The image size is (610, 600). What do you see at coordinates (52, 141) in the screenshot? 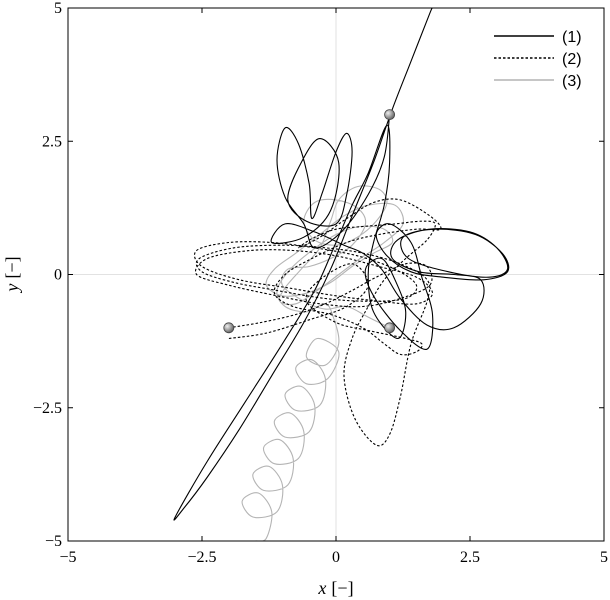
I see `y-tick-label-3: 2.5` at bounding box center [52, 141].